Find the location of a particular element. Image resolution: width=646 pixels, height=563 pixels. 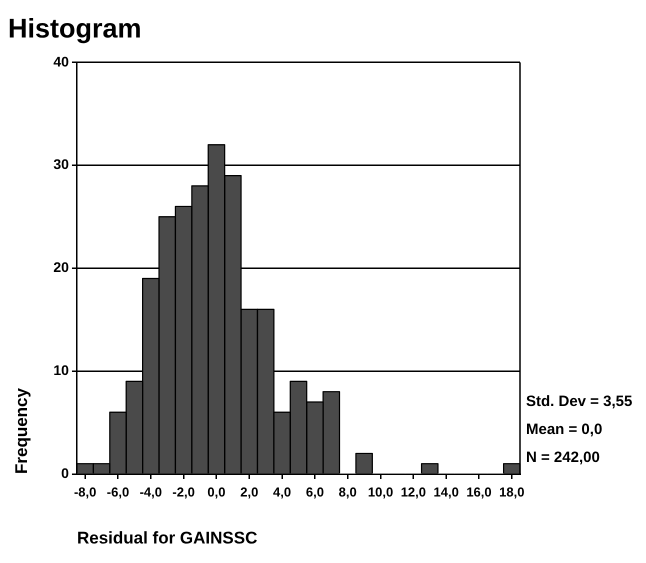

x-tick-label: -4,0 is located at coordinates (151, 492).